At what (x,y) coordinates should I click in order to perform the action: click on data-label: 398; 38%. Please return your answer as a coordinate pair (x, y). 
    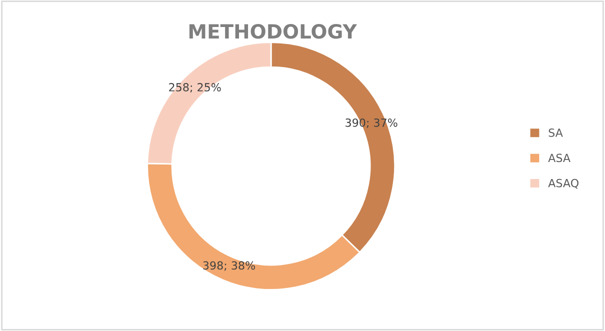
    Looking at the image, I should click on (229, 266).